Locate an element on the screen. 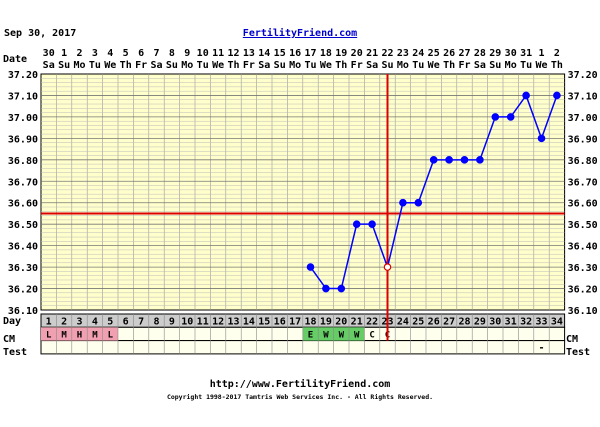 This screenshot has width=600, height=427. footer-url: http://www.FertilityFriend.com is located at coordinates (300, 384).